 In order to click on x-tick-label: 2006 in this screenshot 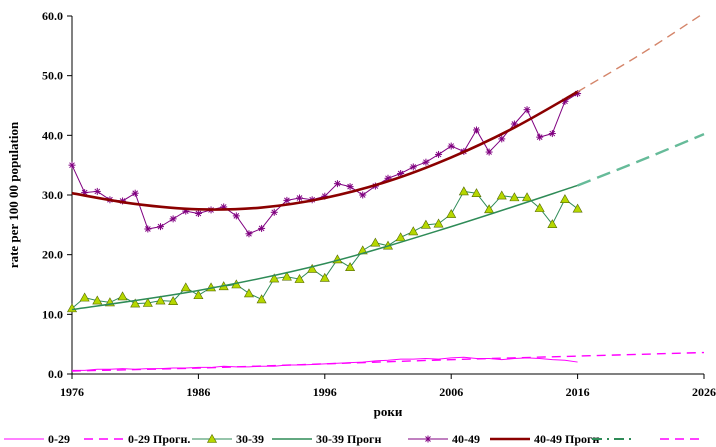, I will do `click(451, 392)`.